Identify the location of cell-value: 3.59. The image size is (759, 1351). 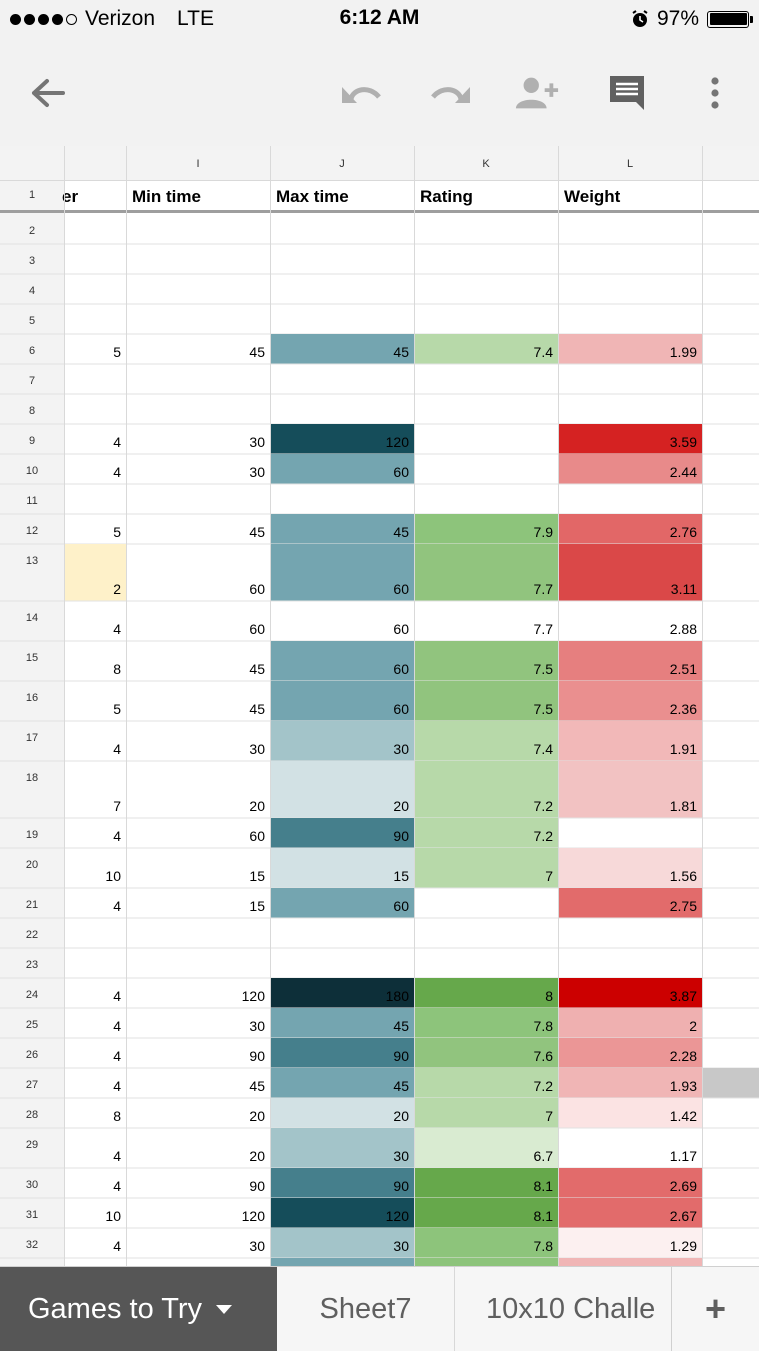
(683, 442).